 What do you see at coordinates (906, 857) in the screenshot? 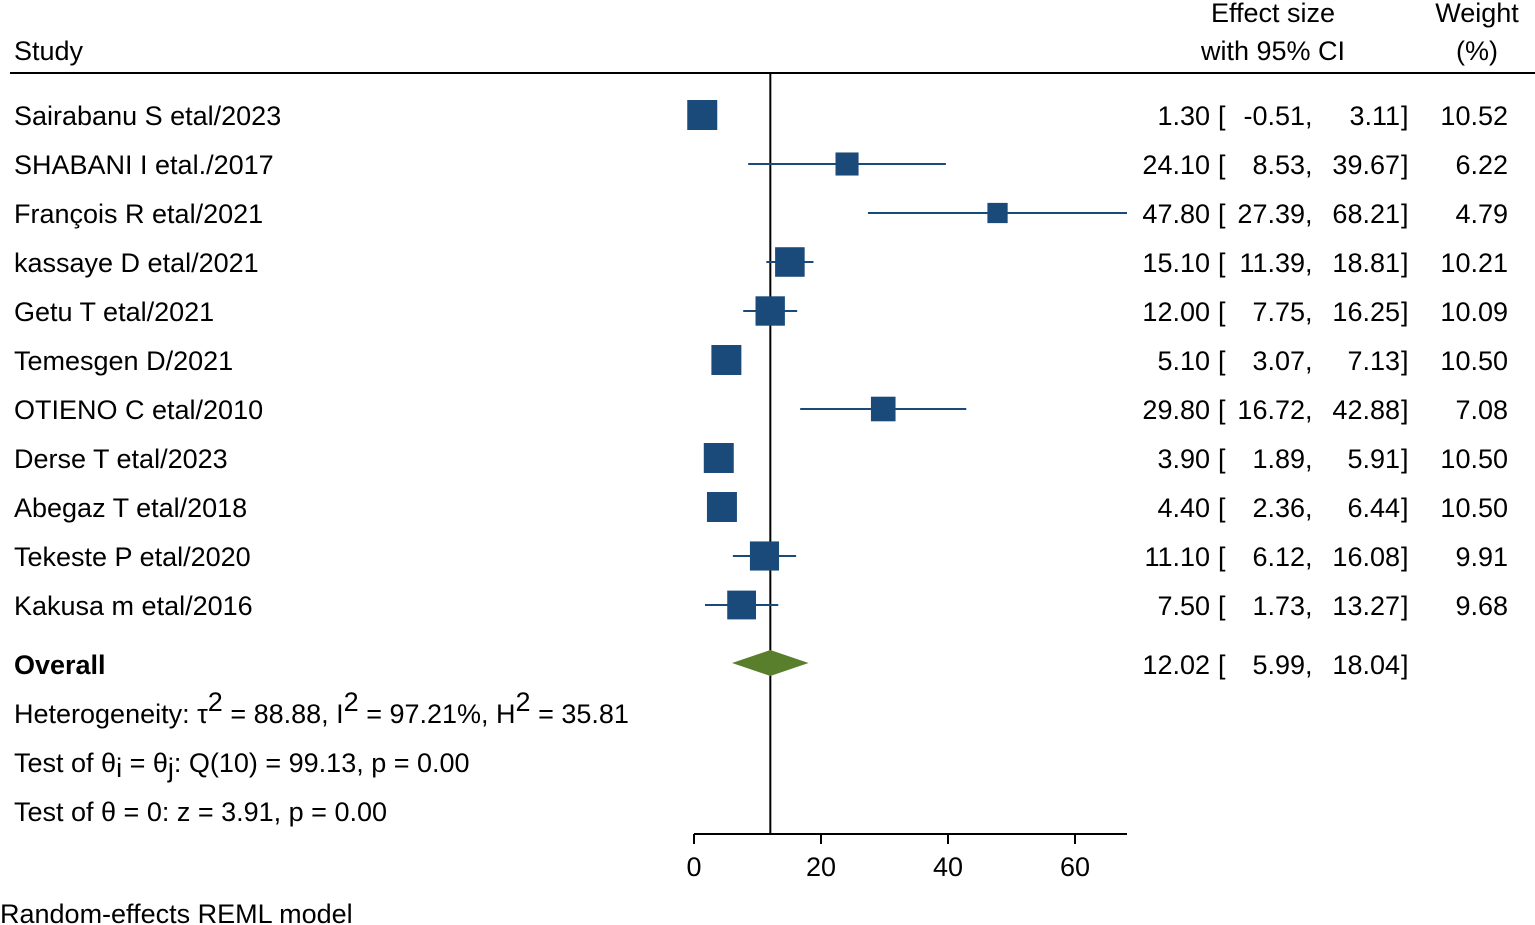
I see `x-axis: 0 20 40 60` at bounding box center [906, 857].